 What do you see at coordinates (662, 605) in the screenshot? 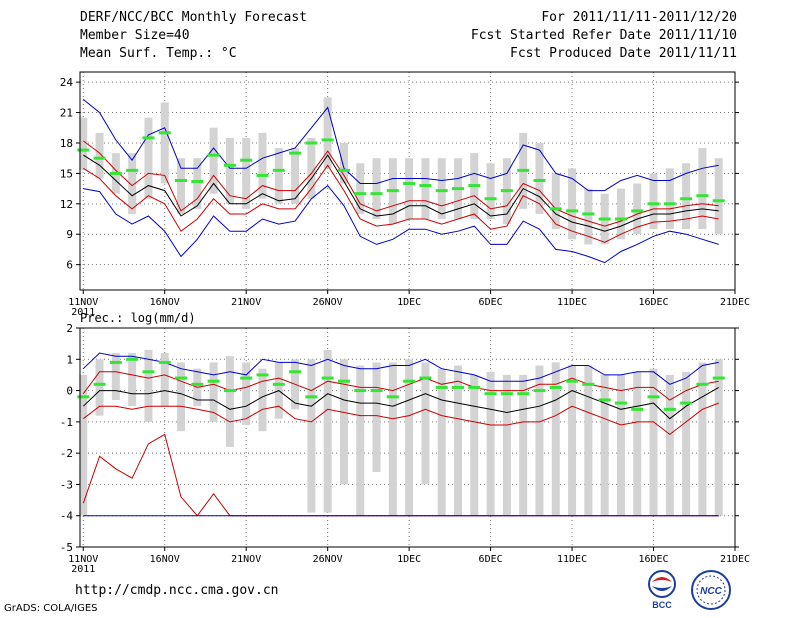
I see `bcc-logo-text: BCC` at bounding box center [662, 605].